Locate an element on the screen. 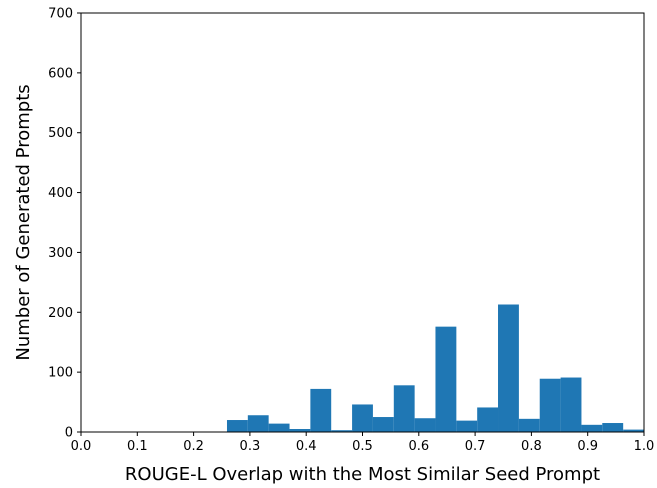 This screenshot has height=488, width=657. y-tick-label: 500 is located at coordinates (60, 133).